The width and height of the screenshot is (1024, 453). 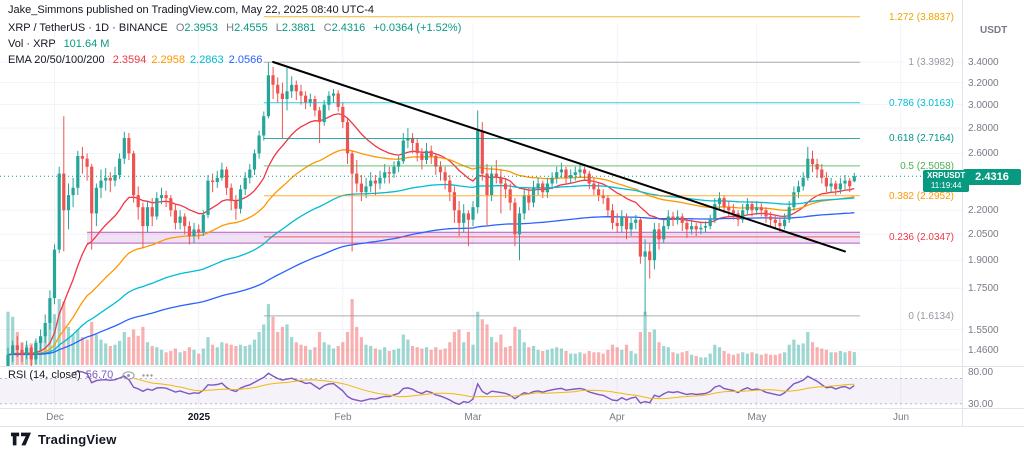 What do you see at coordinates (983, 83) in the screenshot?
I see `price-axis-tick: 3.2000` at bounding box center [983, 83].